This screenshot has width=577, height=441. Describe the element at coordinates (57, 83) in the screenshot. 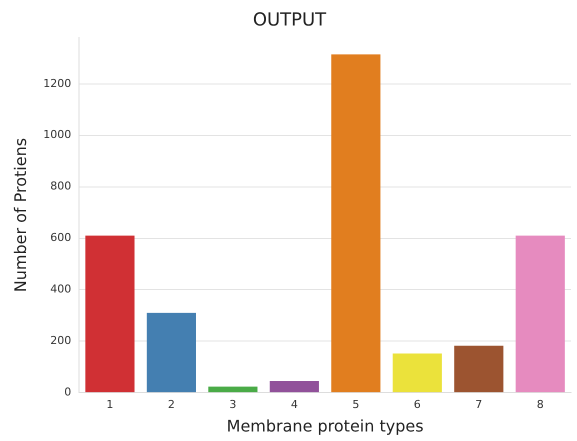

I see `y-tick-label: 1200` at that location.